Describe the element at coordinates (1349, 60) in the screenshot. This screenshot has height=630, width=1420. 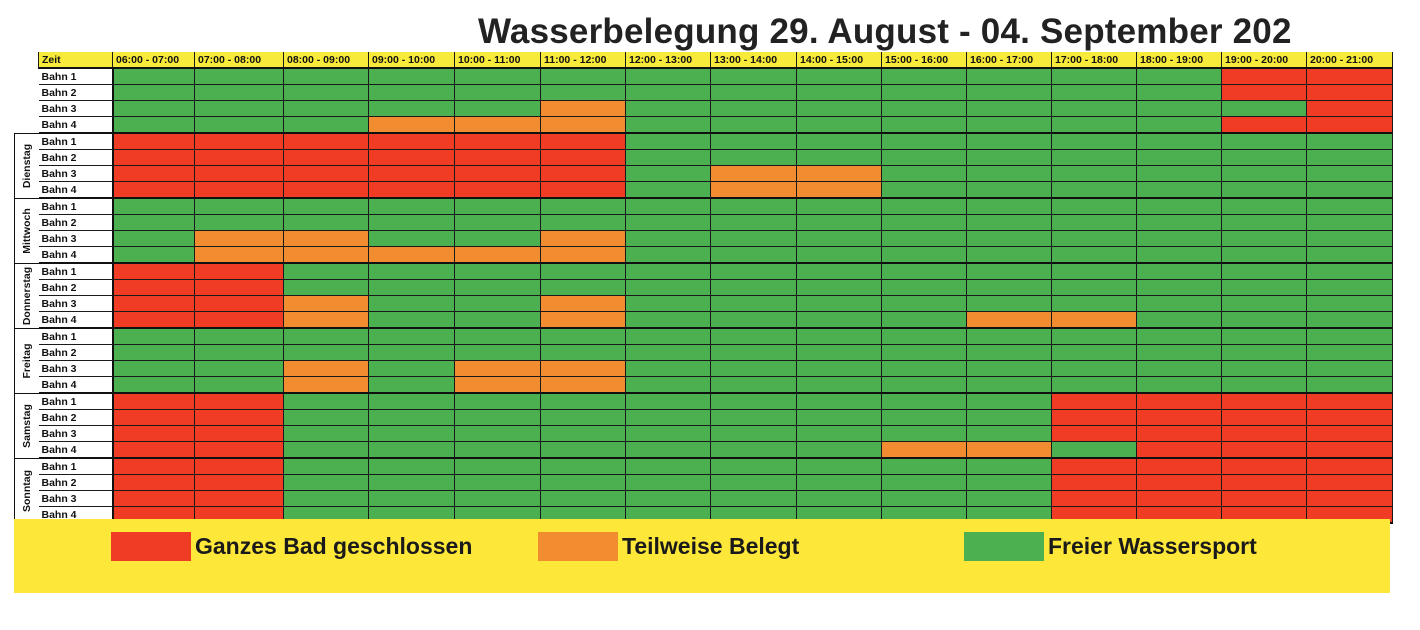
I see `header-time-slot: 20:00 - 21:00` at that location.